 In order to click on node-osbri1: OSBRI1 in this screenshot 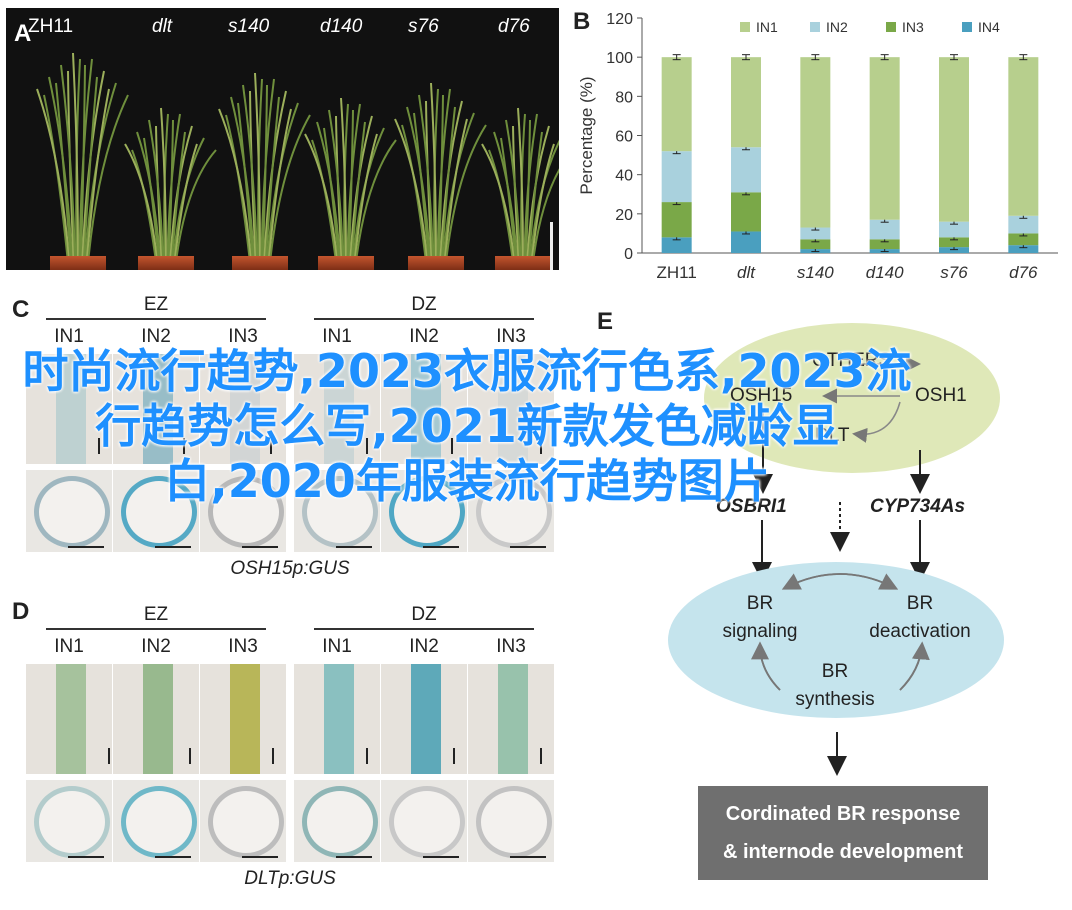, I will do `click(751, 506)`.